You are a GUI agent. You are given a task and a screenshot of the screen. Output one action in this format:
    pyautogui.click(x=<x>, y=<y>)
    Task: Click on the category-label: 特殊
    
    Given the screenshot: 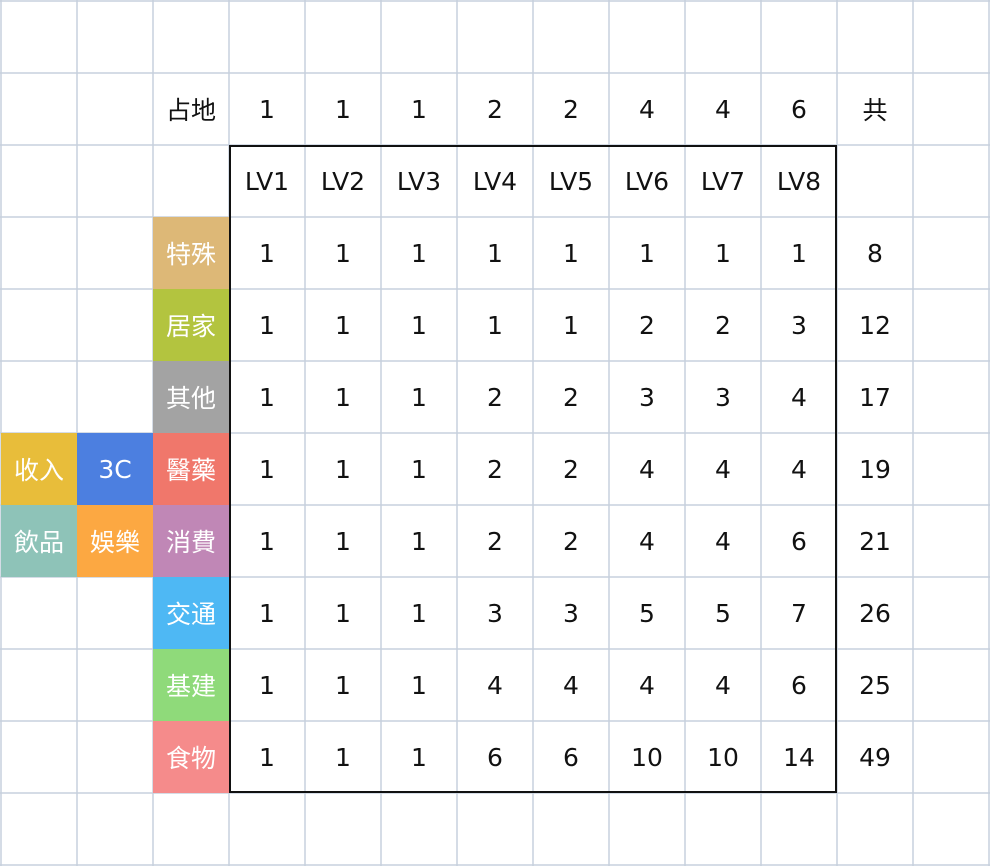 What is the action you would take?
    pyautogui.click(x=191, y=253)
    